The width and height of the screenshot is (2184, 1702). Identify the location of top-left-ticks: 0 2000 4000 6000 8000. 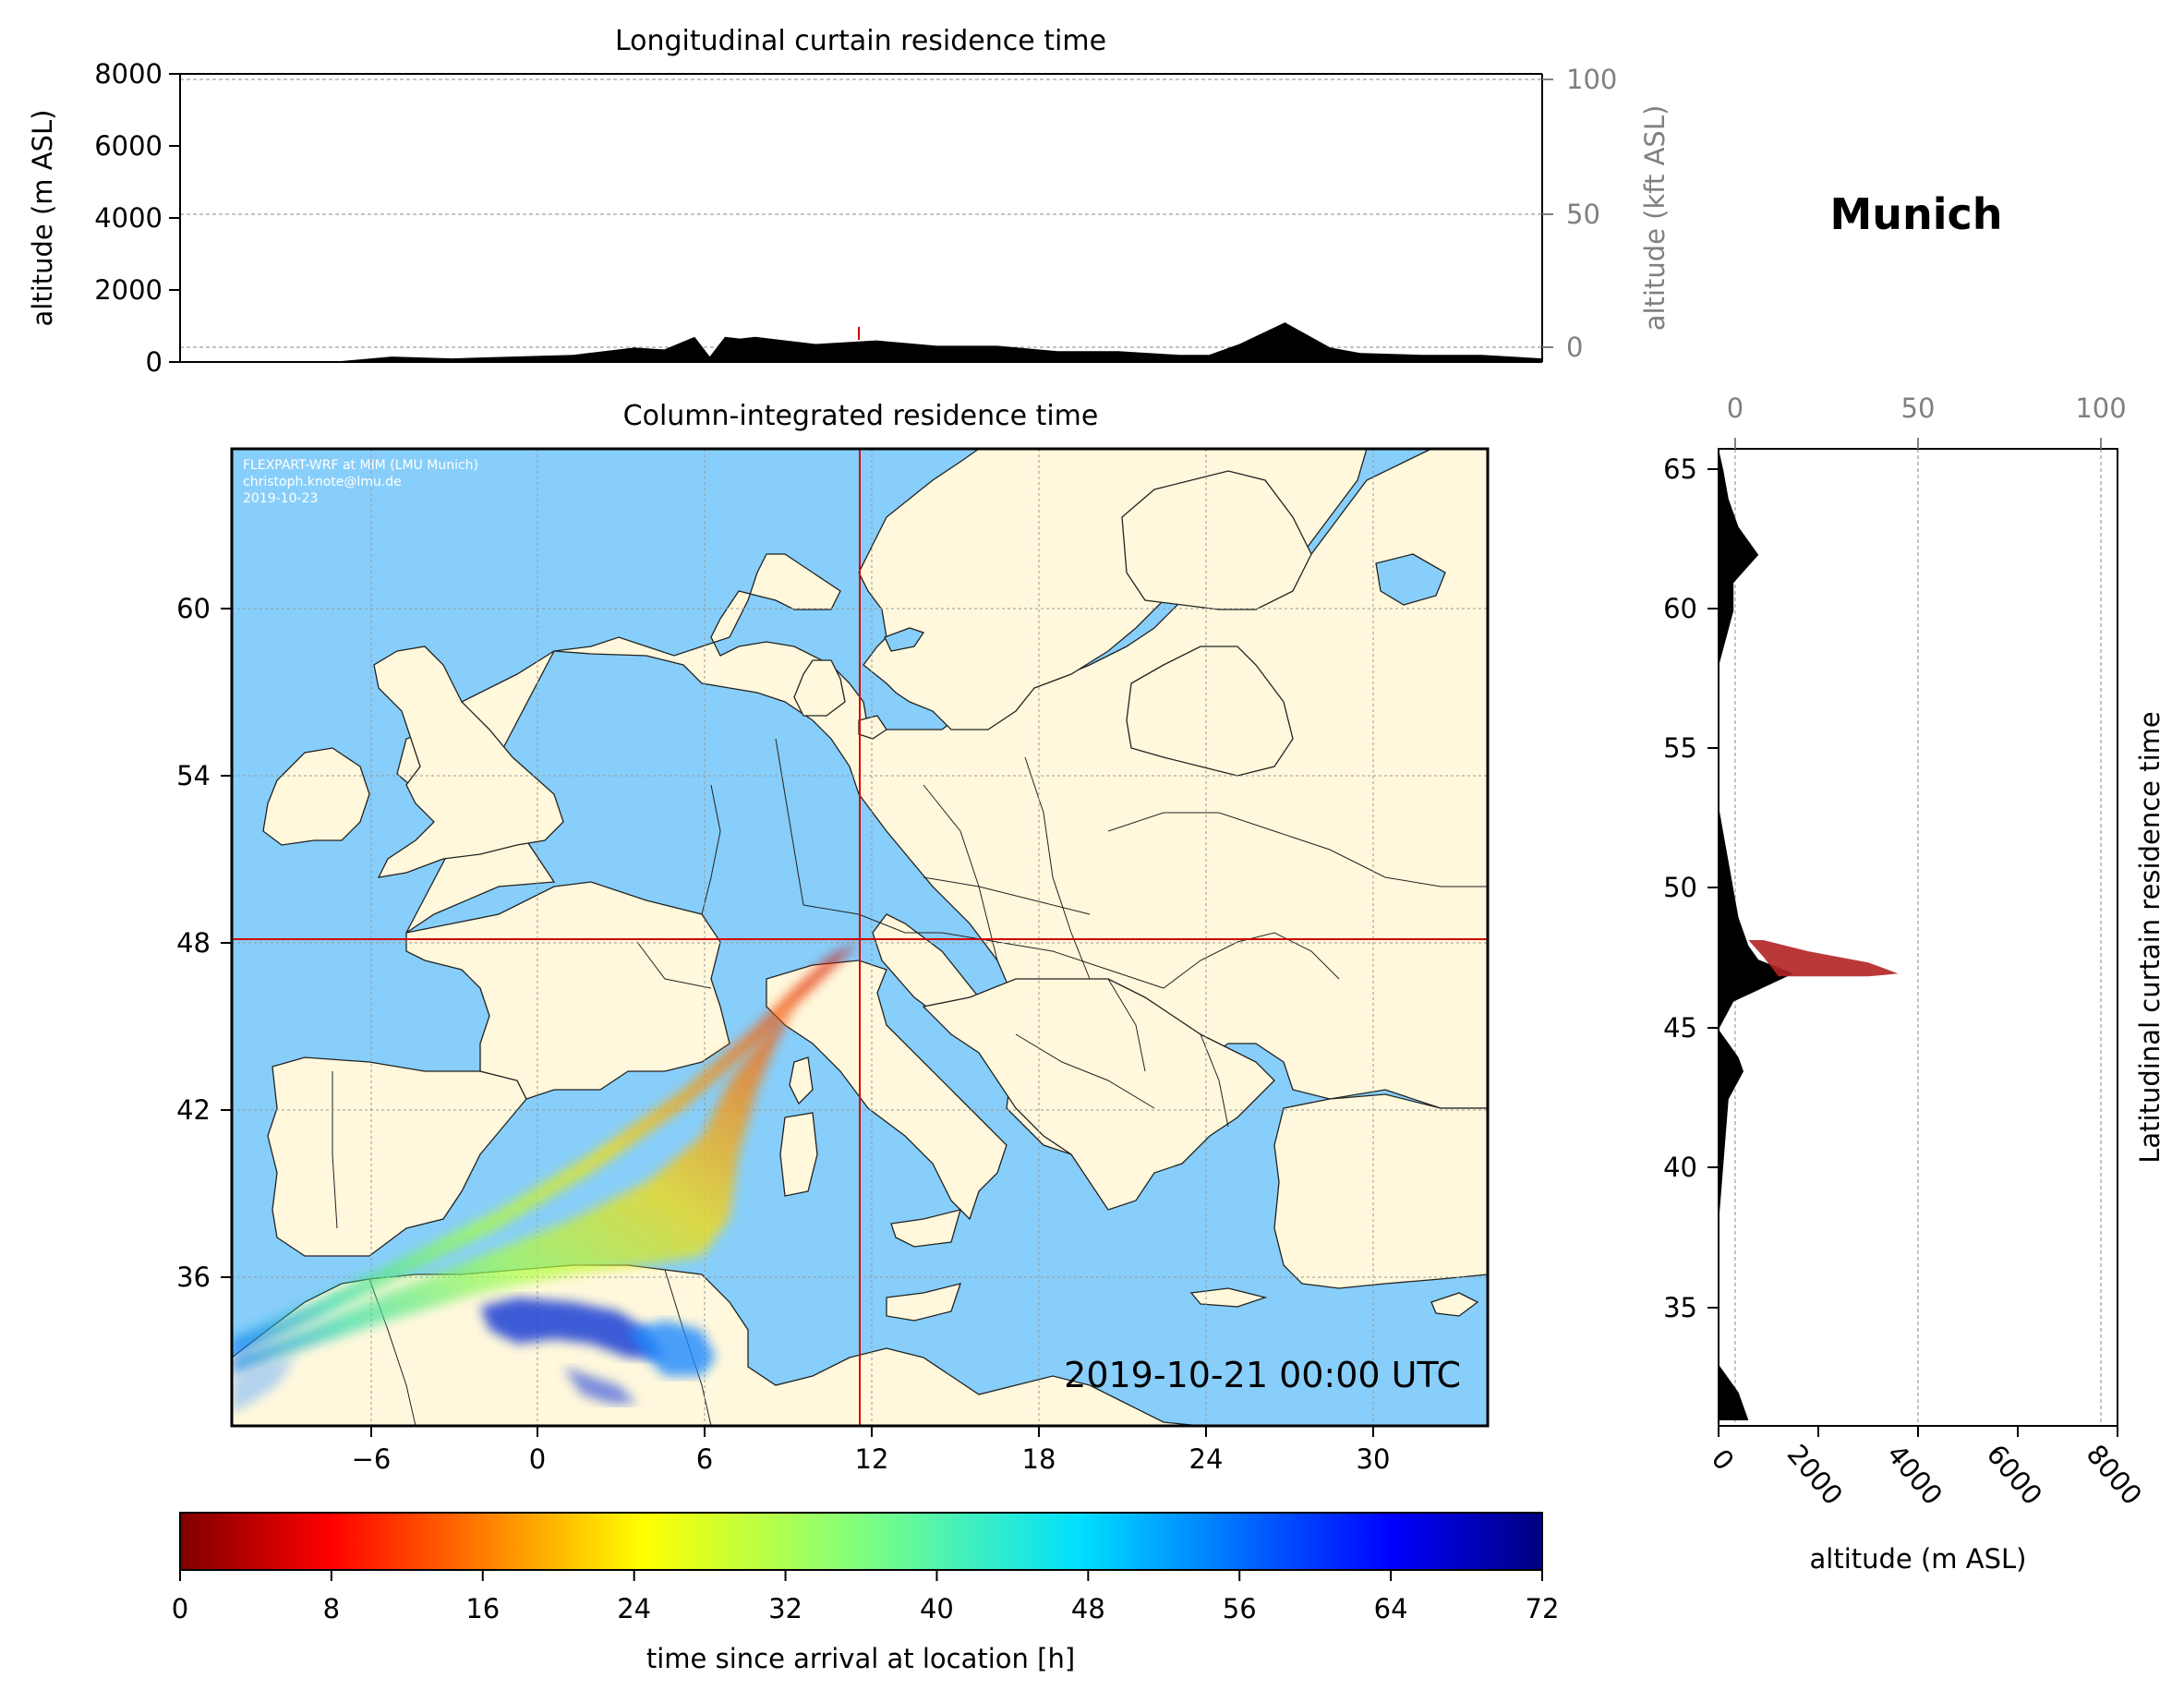
(137, 218).